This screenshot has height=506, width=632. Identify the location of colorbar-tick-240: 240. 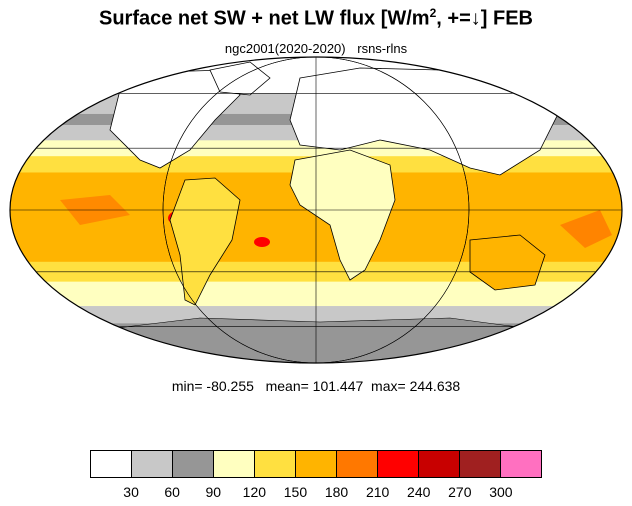
(419, 492).